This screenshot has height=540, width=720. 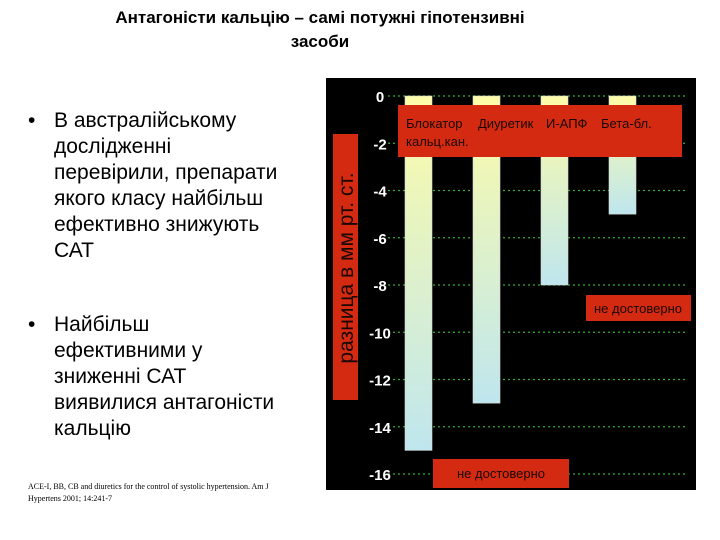 I want to click on bullet-text-line: перевірили, препарати, so click(x=166, y=172).